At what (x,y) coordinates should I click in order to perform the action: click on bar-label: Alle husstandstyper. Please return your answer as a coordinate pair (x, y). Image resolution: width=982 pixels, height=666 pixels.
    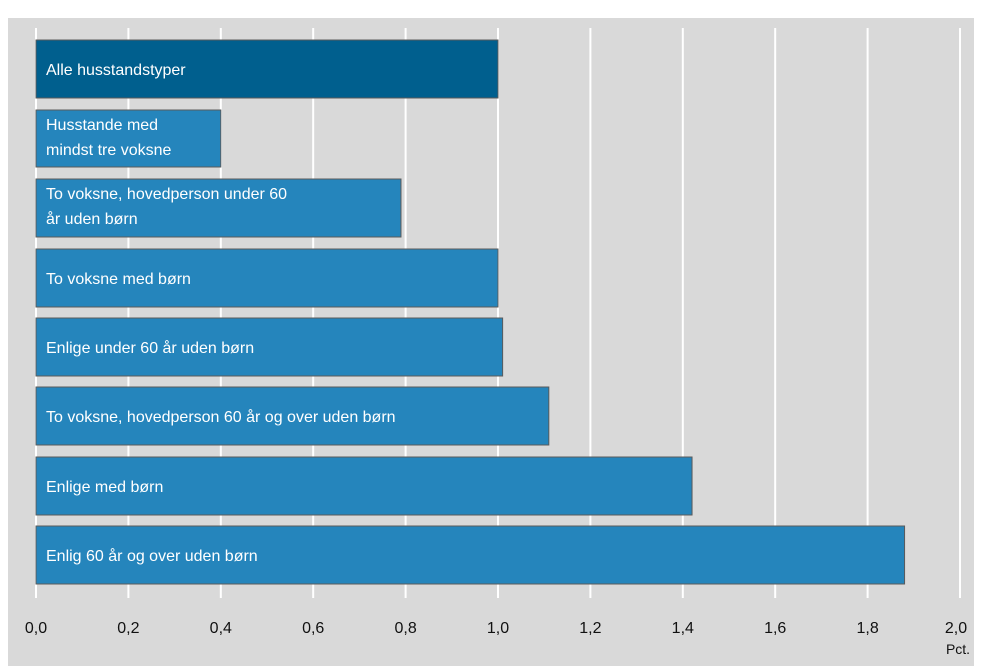
    Looking at the image, I should click on (116, 70).